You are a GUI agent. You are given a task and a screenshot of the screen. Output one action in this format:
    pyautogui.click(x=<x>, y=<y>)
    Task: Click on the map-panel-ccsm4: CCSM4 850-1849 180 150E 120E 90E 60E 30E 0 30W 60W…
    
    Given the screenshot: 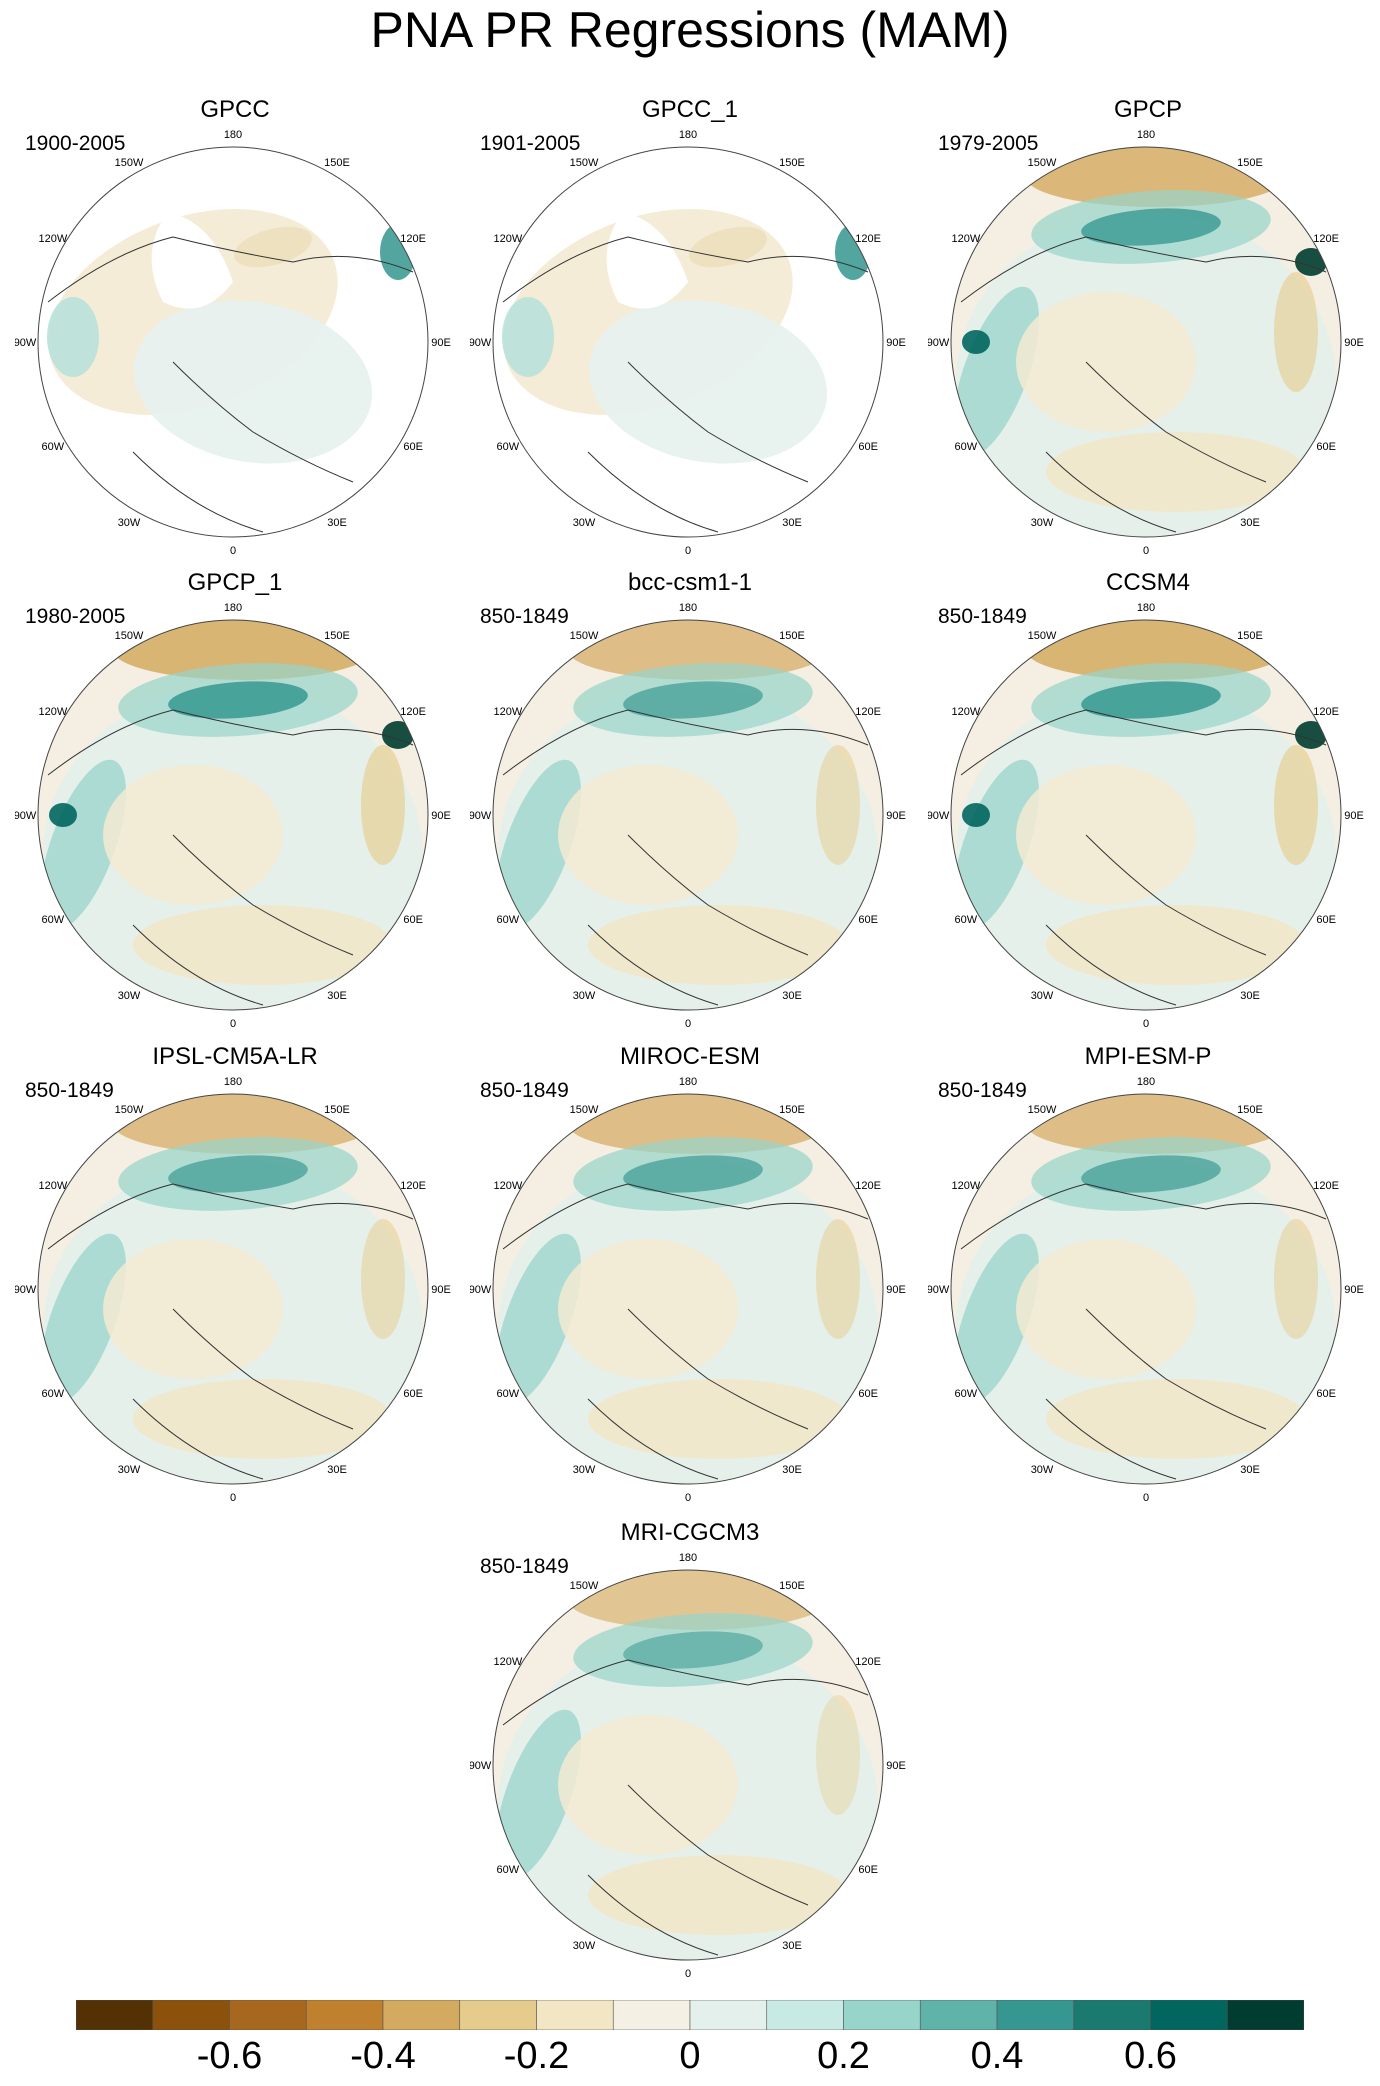 What is the action you would take?
    pyautogui.click(x=1148, y=798)
    